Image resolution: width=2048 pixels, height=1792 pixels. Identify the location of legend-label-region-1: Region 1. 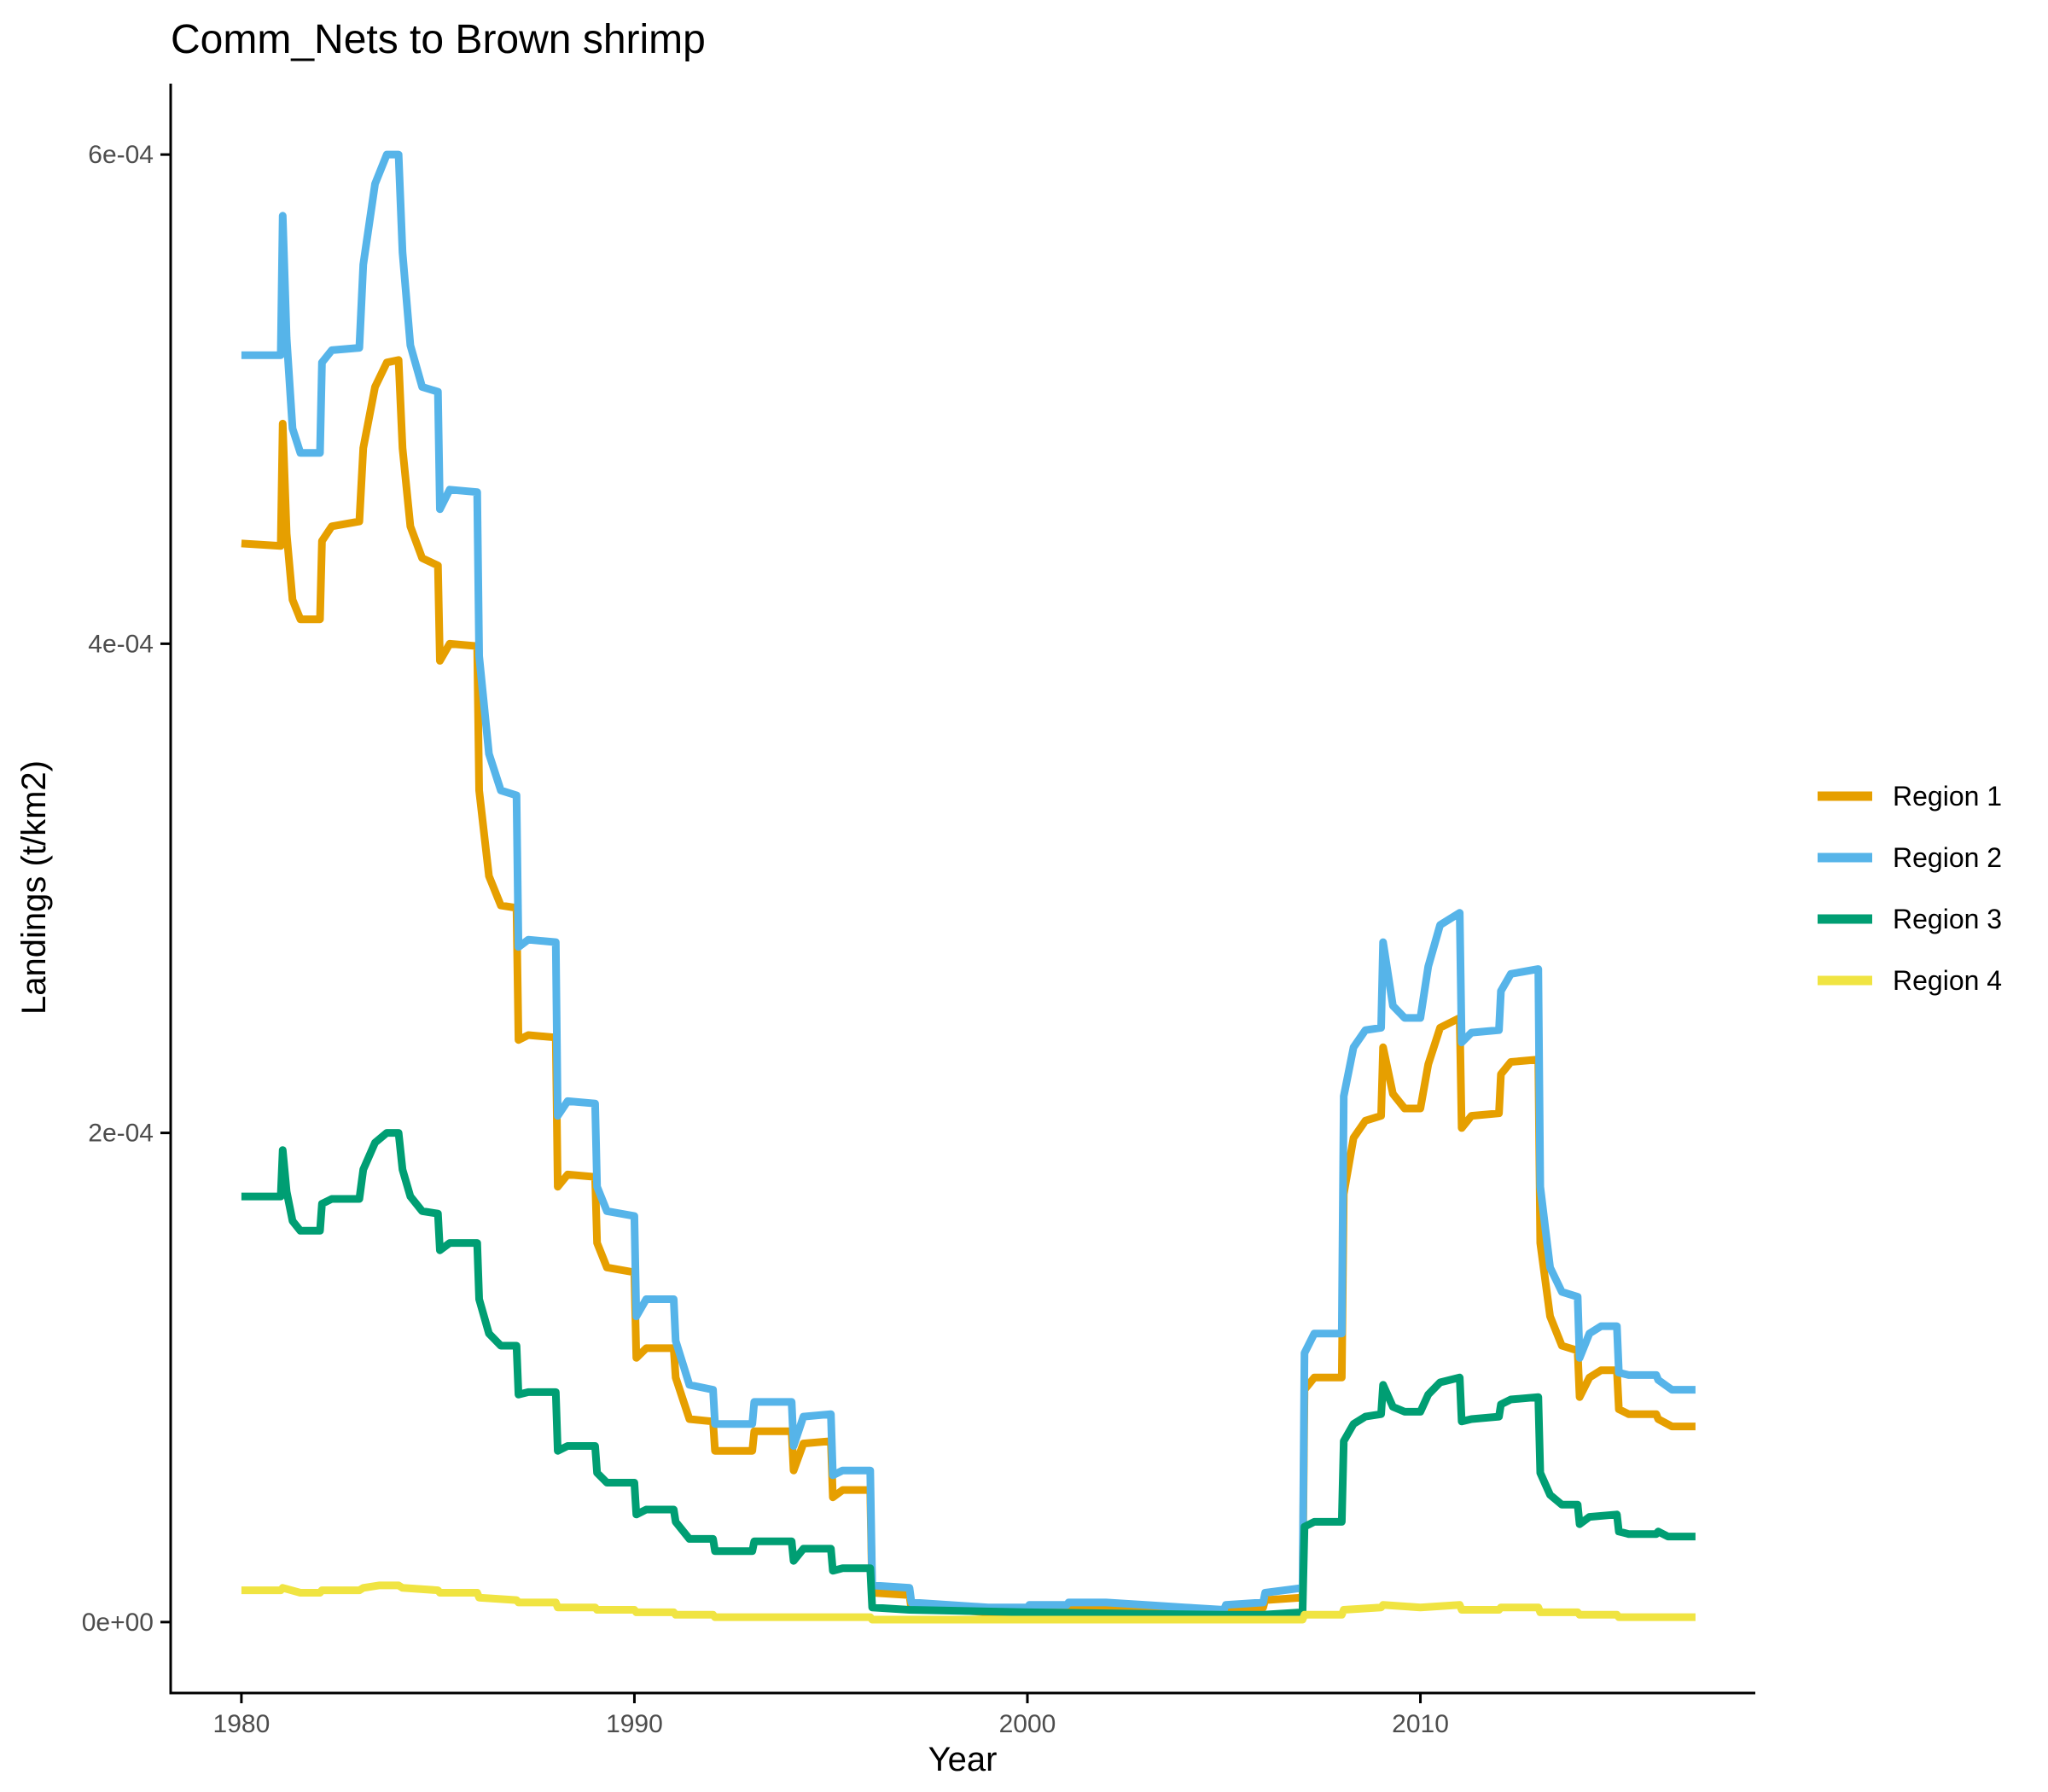
(1948, 796).